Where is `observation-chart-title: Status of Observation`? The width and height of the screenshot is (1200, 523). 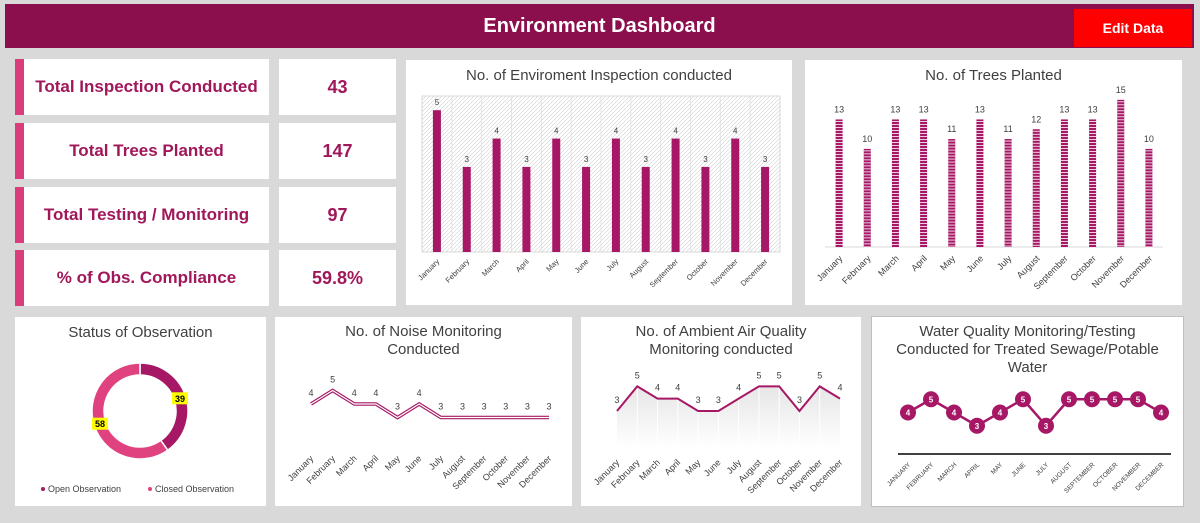
observation-chart-title: Status of Observation is located at coordinates (140, 332).